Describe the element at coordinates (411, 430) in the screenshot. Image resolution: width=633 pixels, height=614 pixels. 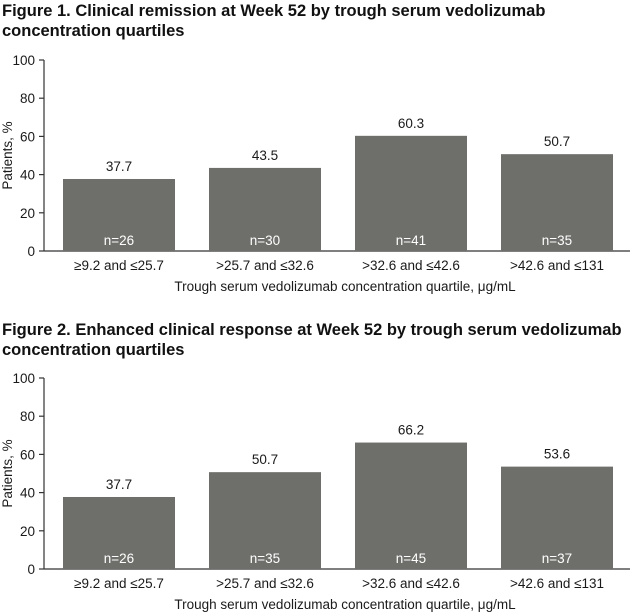
I see `bar-value-label: 66.2` at that location.